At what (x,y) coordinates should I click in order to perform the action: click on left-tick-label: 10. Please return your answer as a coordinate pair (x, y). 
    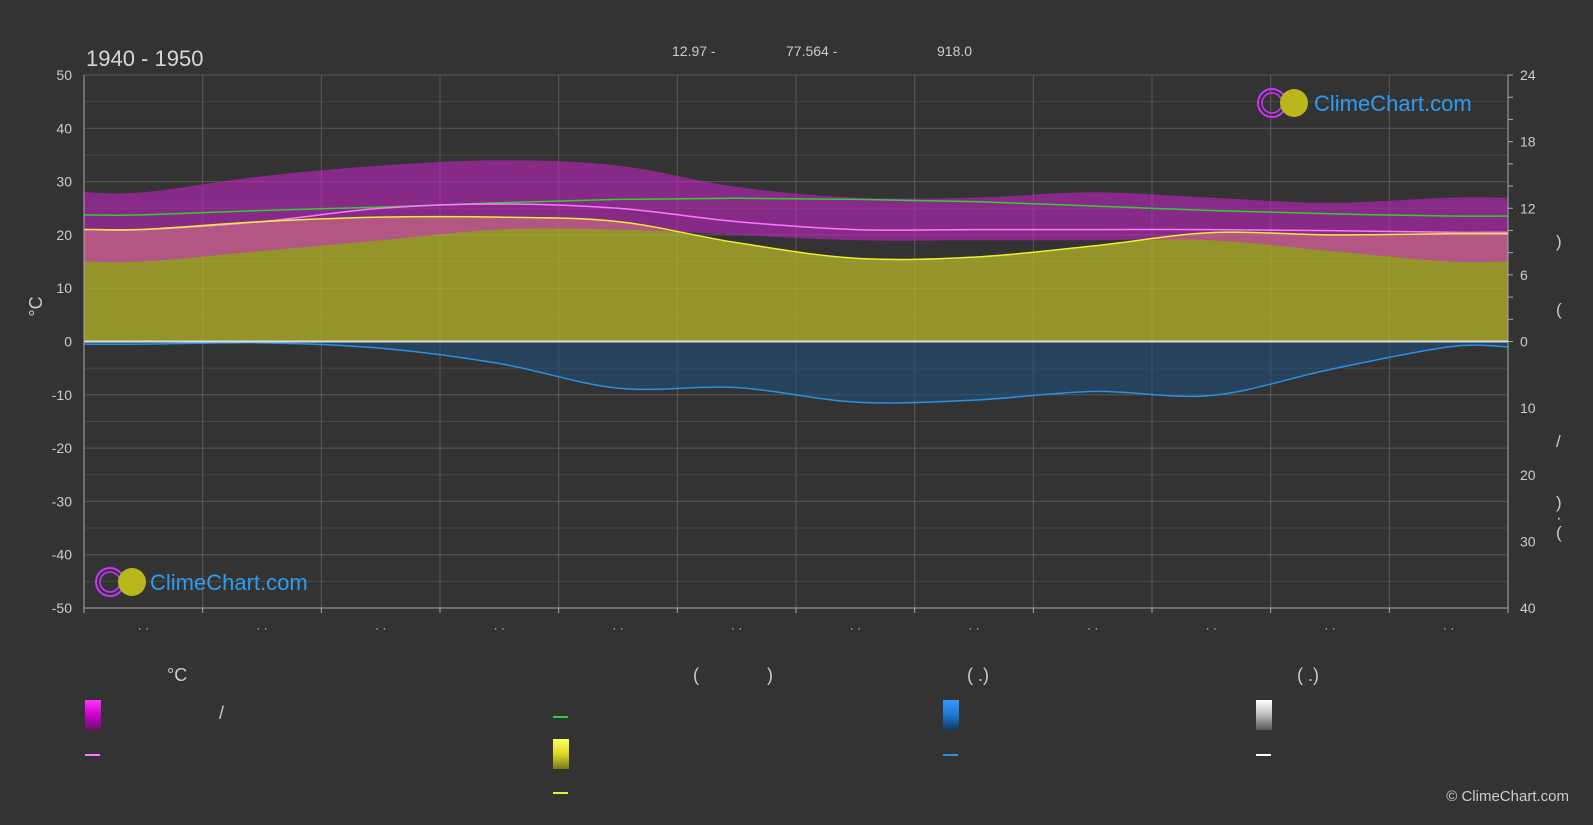
    Looking at the image, I should click on (64, 288).